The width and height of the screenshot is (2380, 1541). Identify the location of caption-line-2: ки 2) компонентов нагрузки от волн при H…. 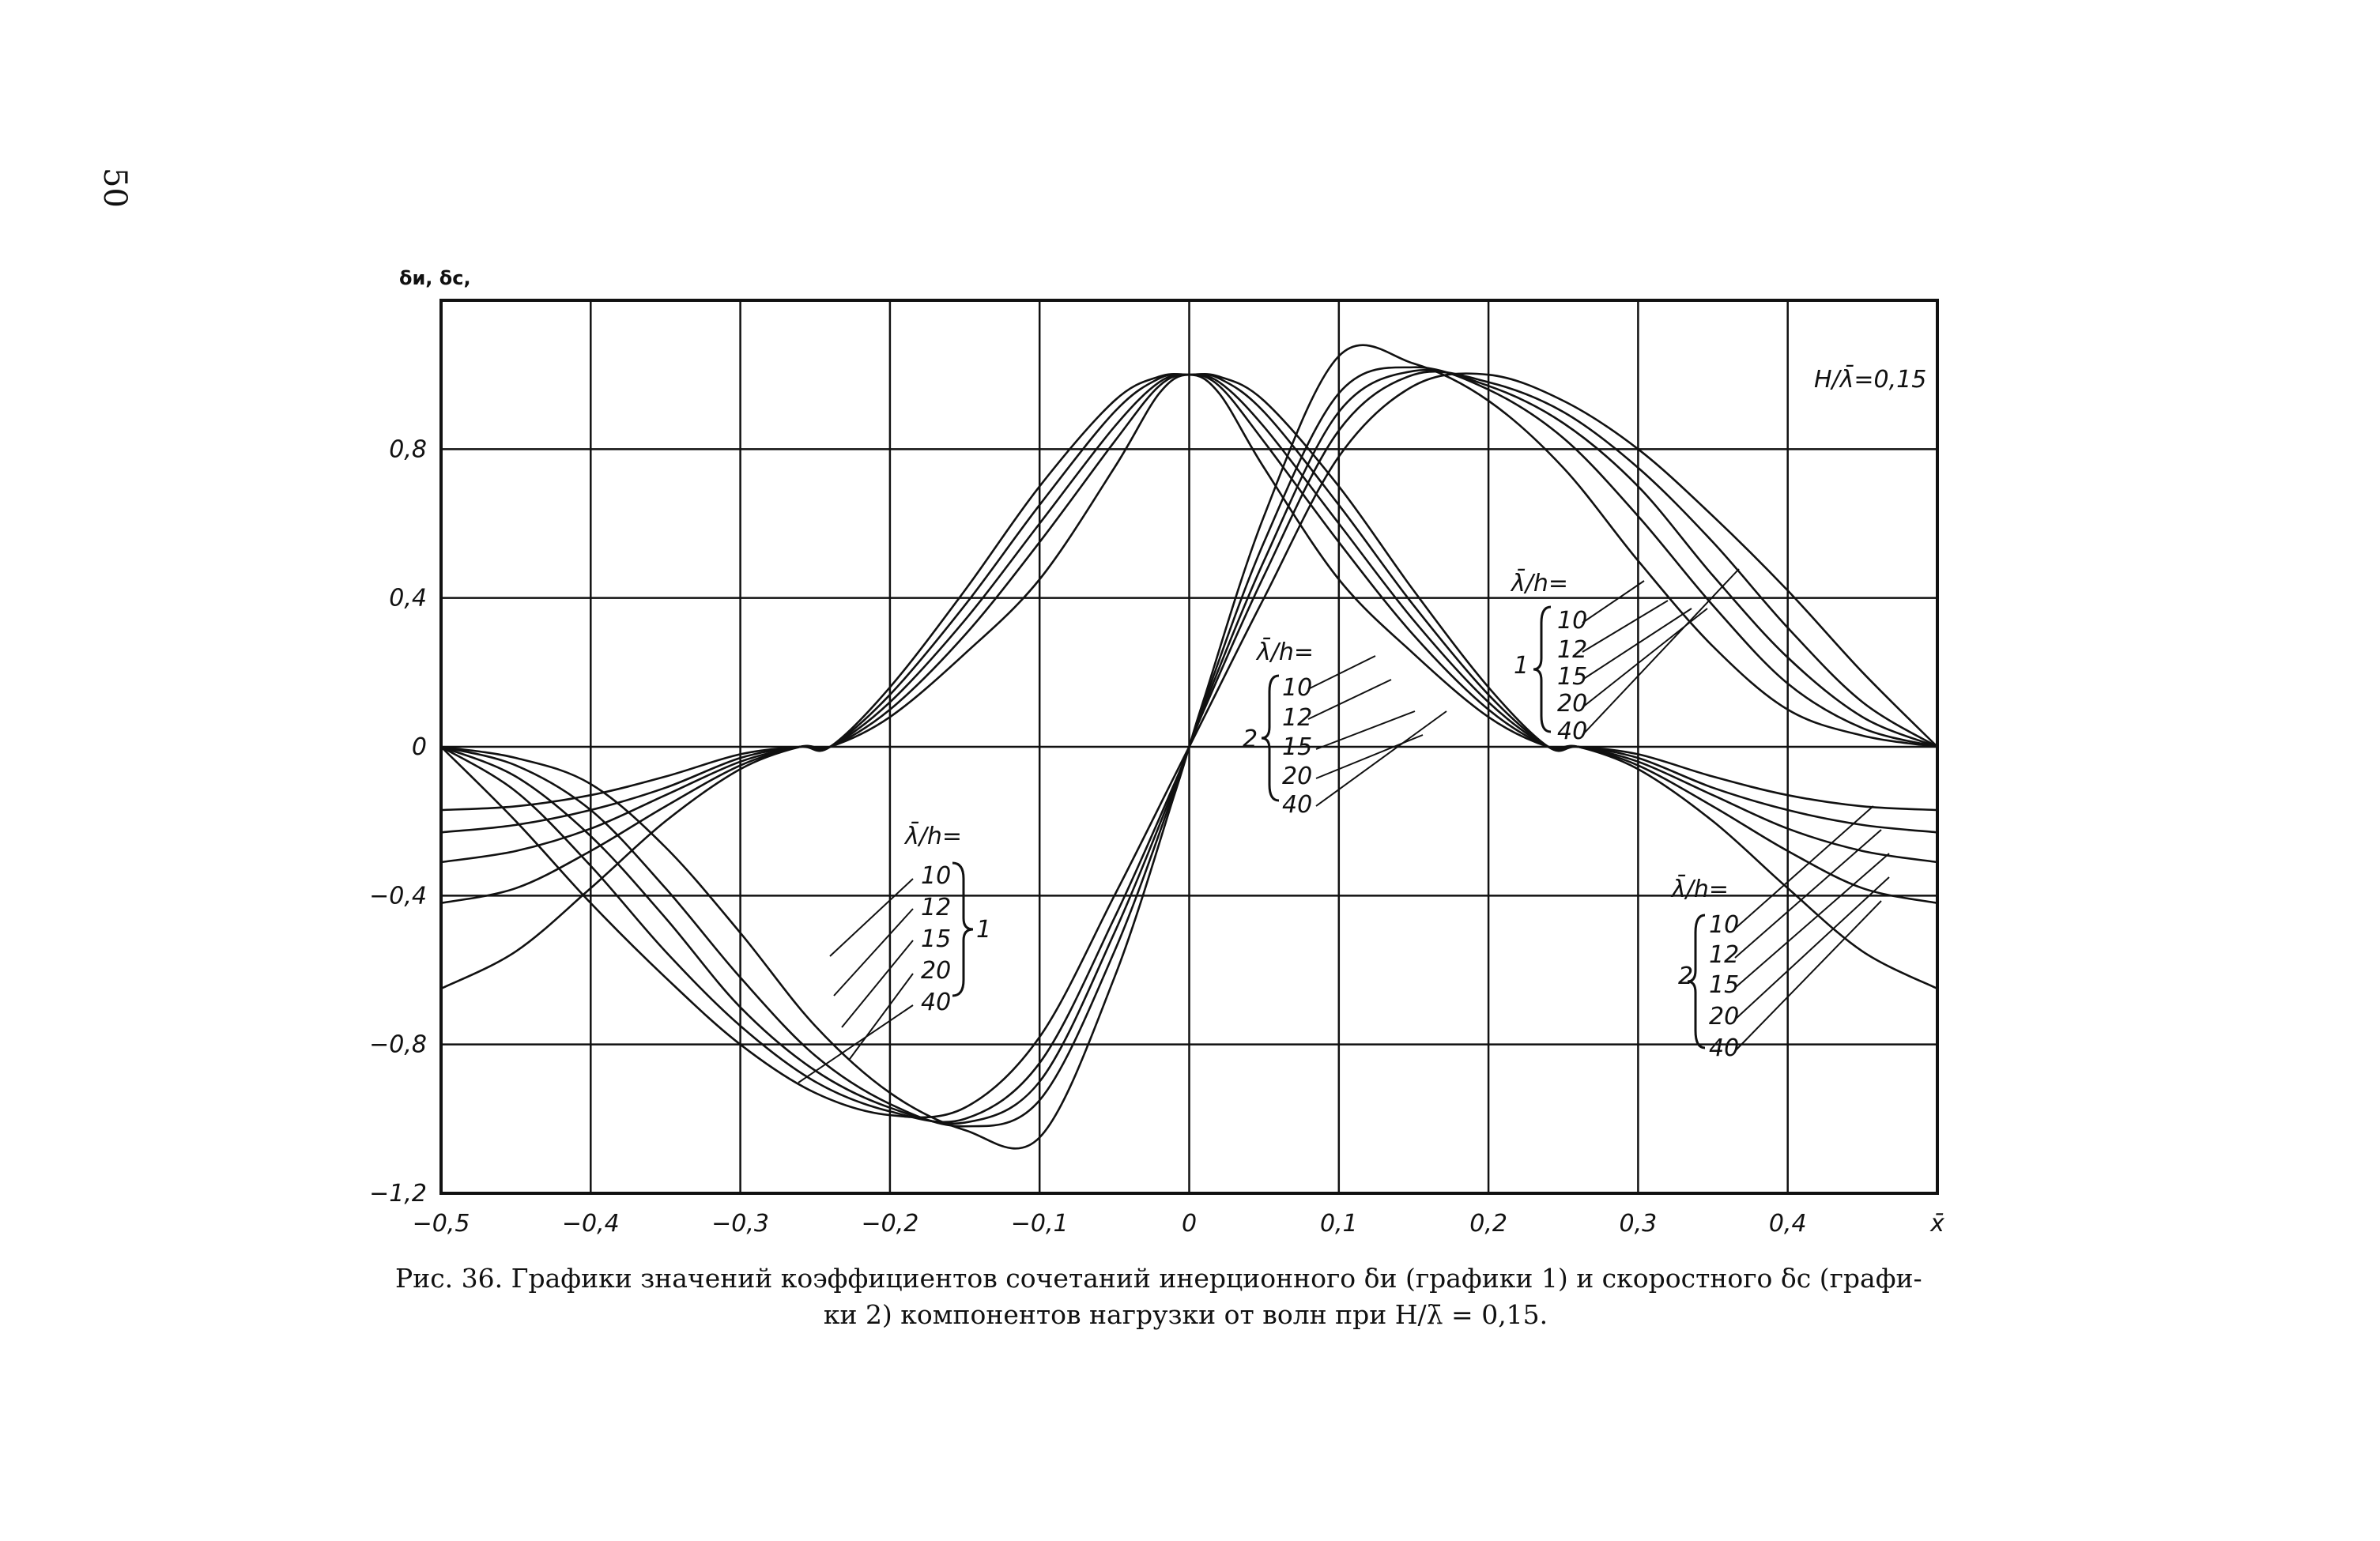
(1185, 1314).